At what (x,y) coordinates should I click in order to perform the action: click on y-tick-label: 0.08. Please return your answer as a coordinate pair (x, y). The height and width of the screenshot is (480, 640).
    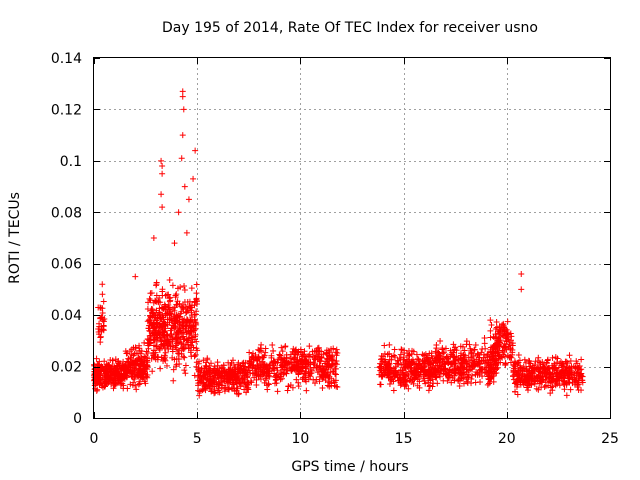
    Looking at the image, I should click on (66, 213).